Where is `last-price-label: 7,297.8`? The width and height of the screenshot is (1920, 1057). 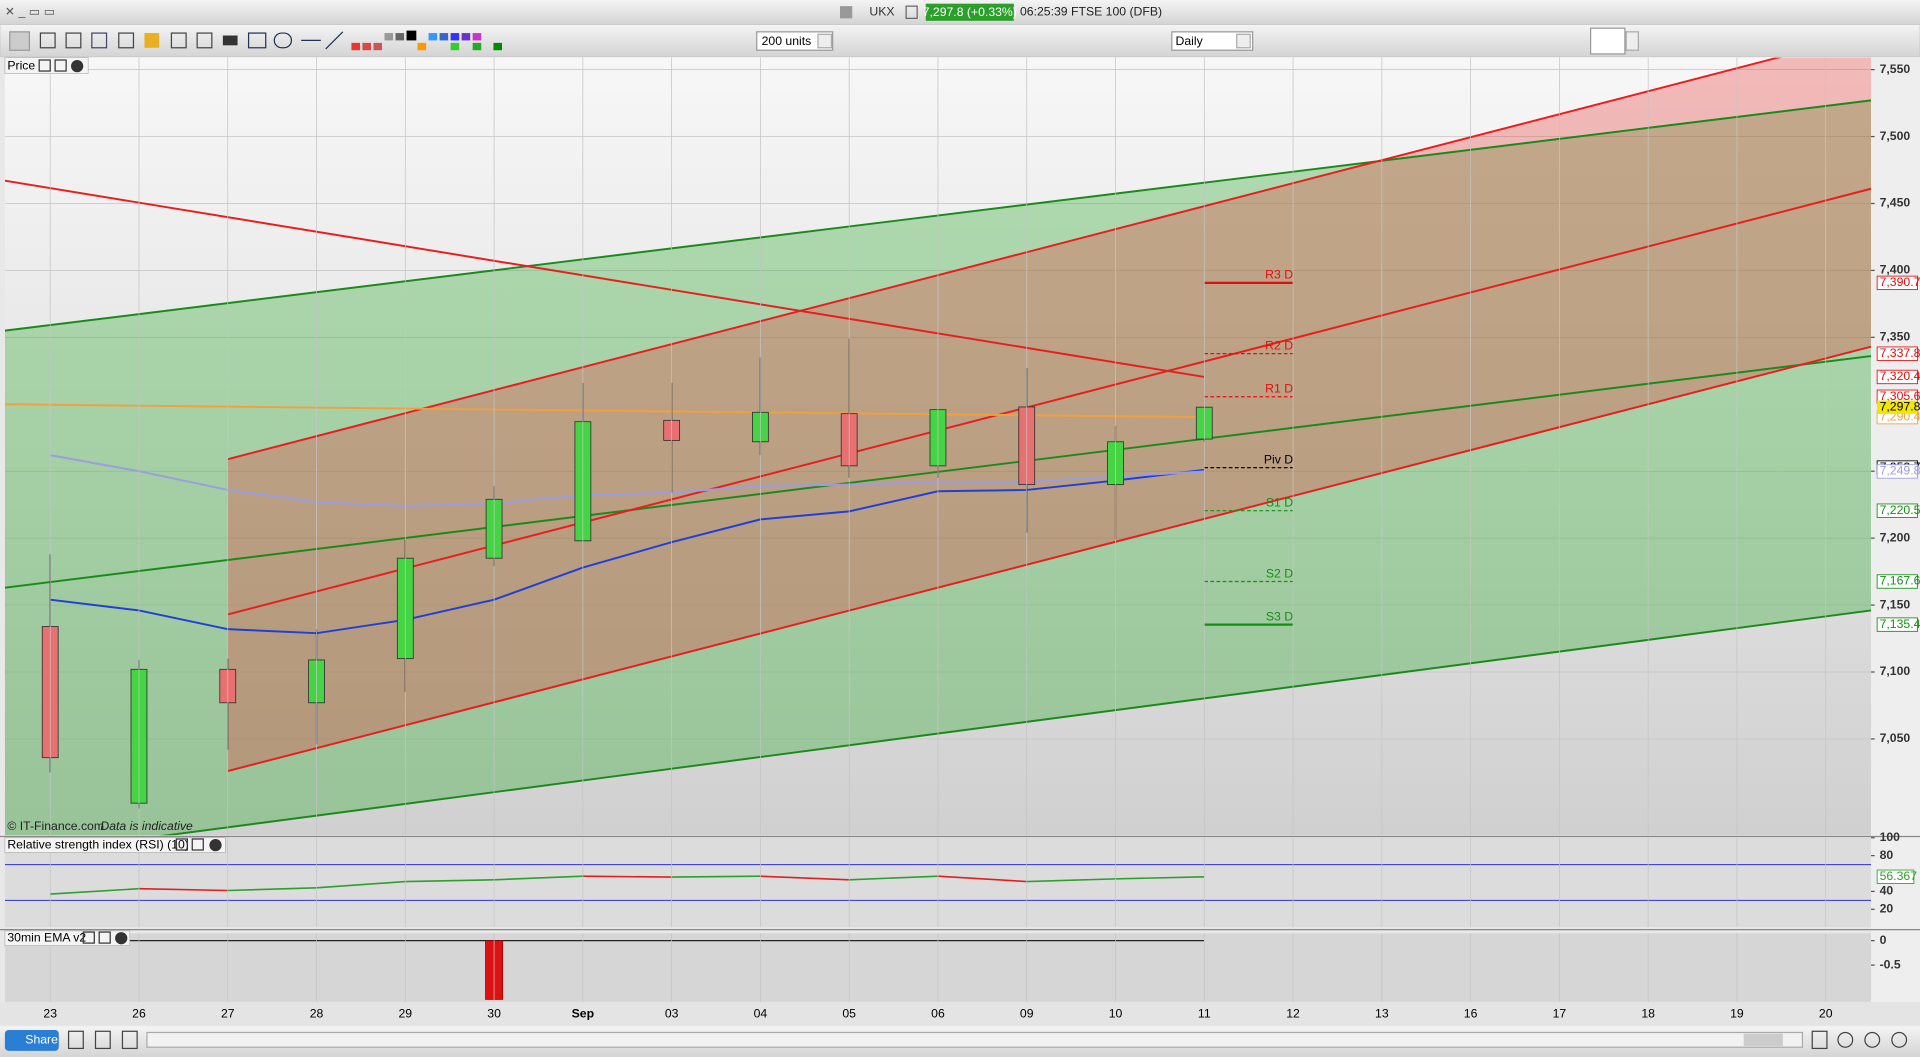 last-price-label: 7,297.8 is located at coordinates (1900, 406).